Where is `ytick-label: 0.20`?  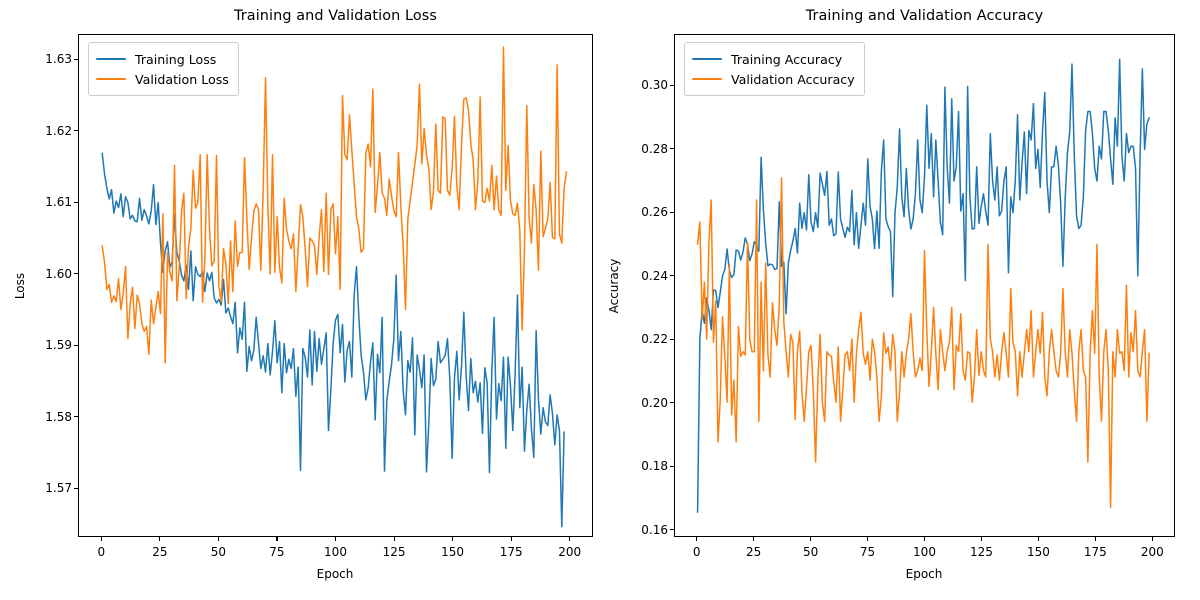
ytick-label: 0.20 is located at coordinates (654, 402).